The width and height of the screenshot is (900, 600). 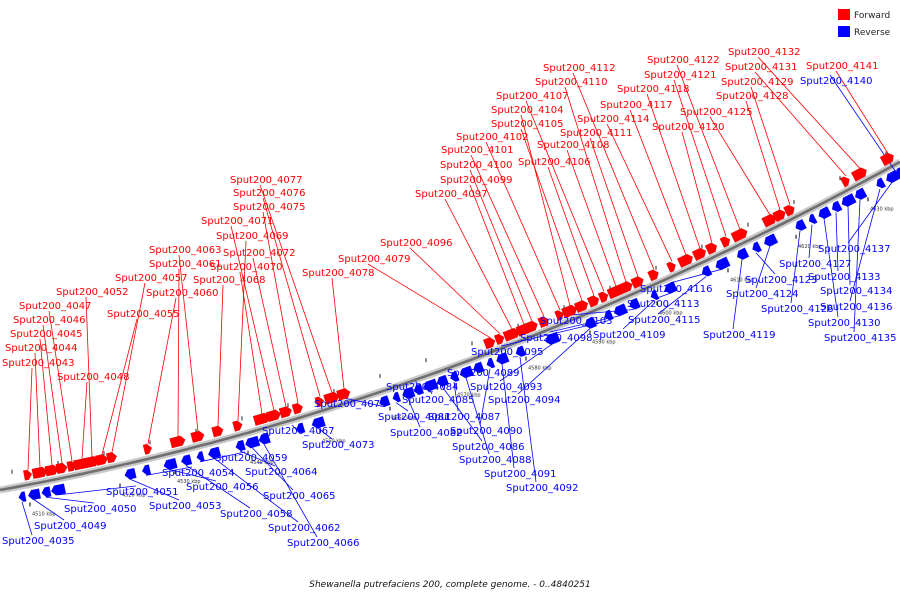 I want to click on reverse-gene-label: Sput200_4065, so click(x=299, y=496).